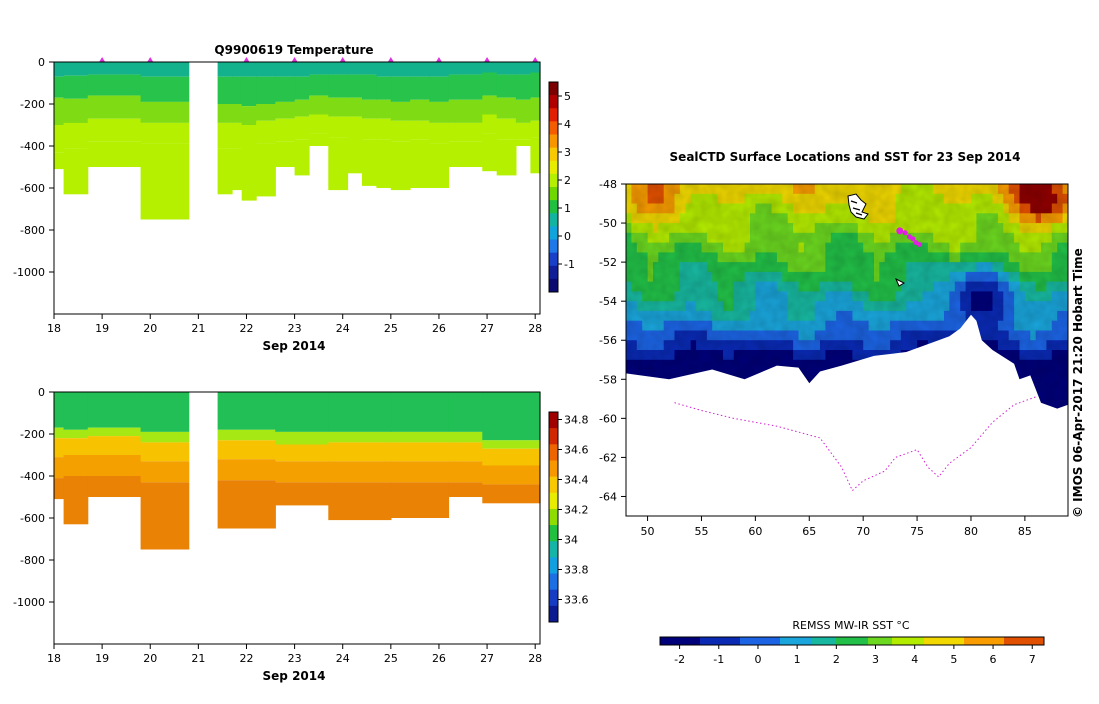 The height and width of the screenshot is (704, 1099). What do you see at coordinates (487, 328) in the screenshot?
I see `x-tick-label: 27` at bounding box center [487, 328].